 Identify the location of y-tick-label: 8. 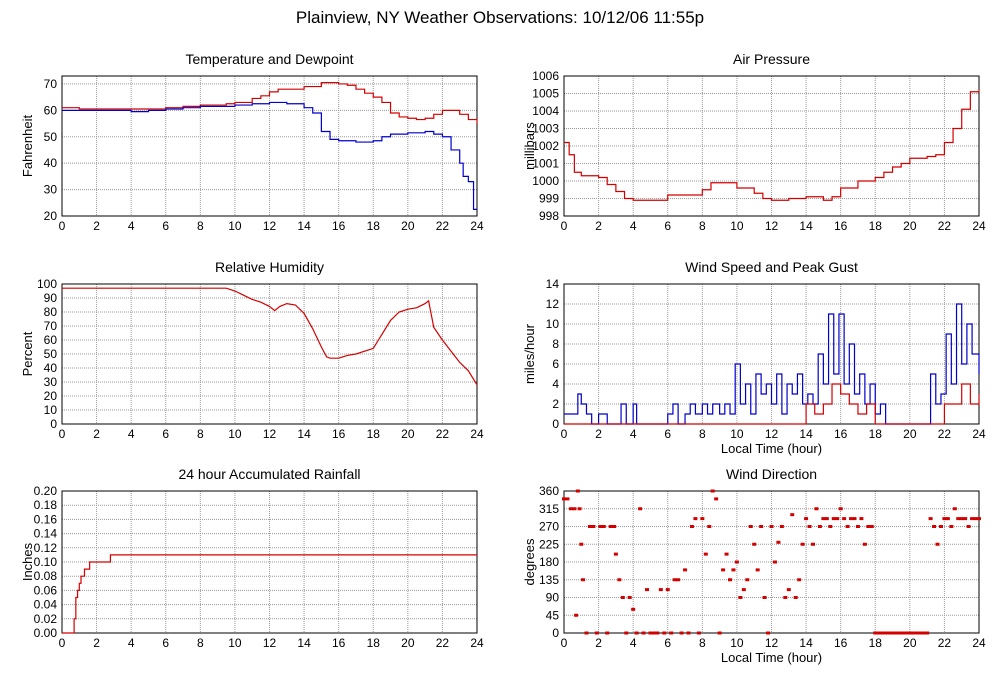
(555, 344).